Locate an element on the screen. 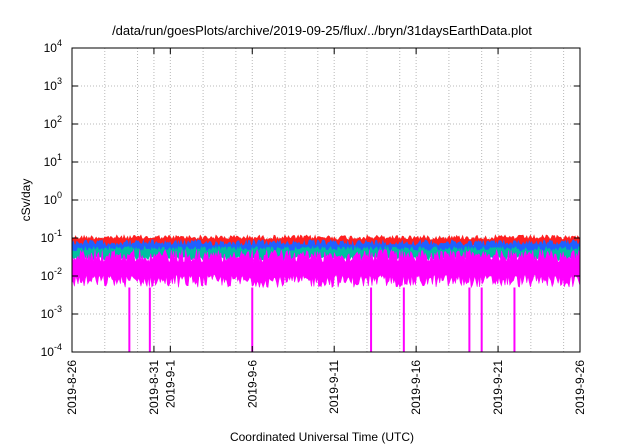 The height and width of the screenshot is (448, 640). x-tick-label: 2019-9-16 is located at coordinates (416, 387).